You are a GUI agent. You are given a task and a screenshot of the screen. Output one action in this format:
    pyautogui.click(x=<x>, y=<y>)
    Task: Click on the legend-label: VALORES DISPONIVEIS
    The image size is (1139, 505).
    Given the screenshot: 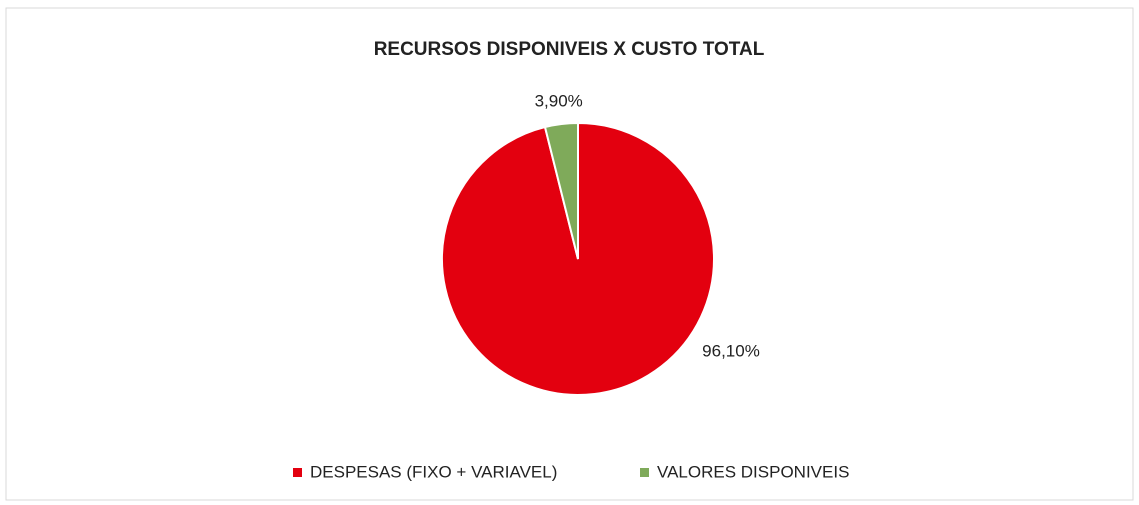 What is the action you would take?
    pyautogui.click(x=753, y=471)
    